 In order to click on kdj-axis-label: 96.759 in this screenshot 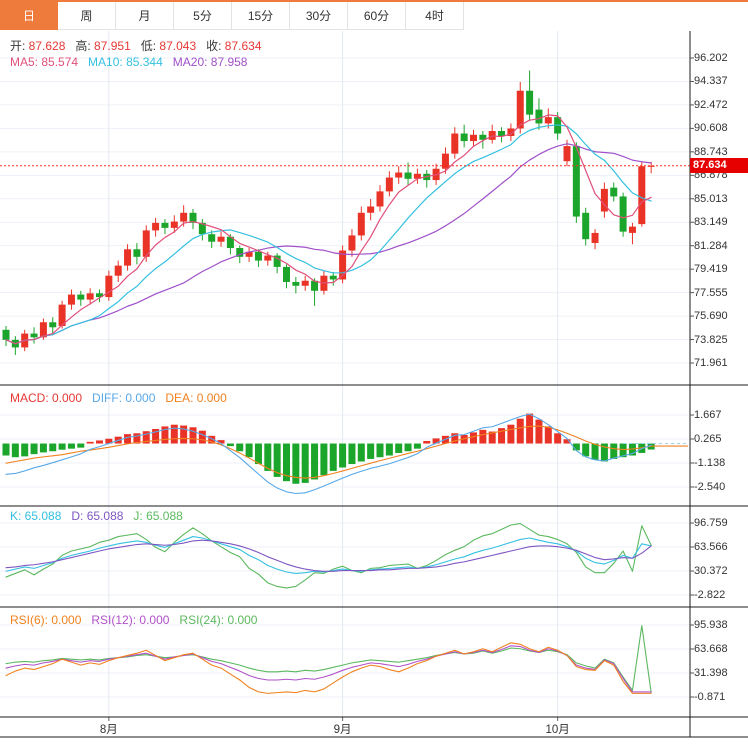, I will do `click(711, 523)`.